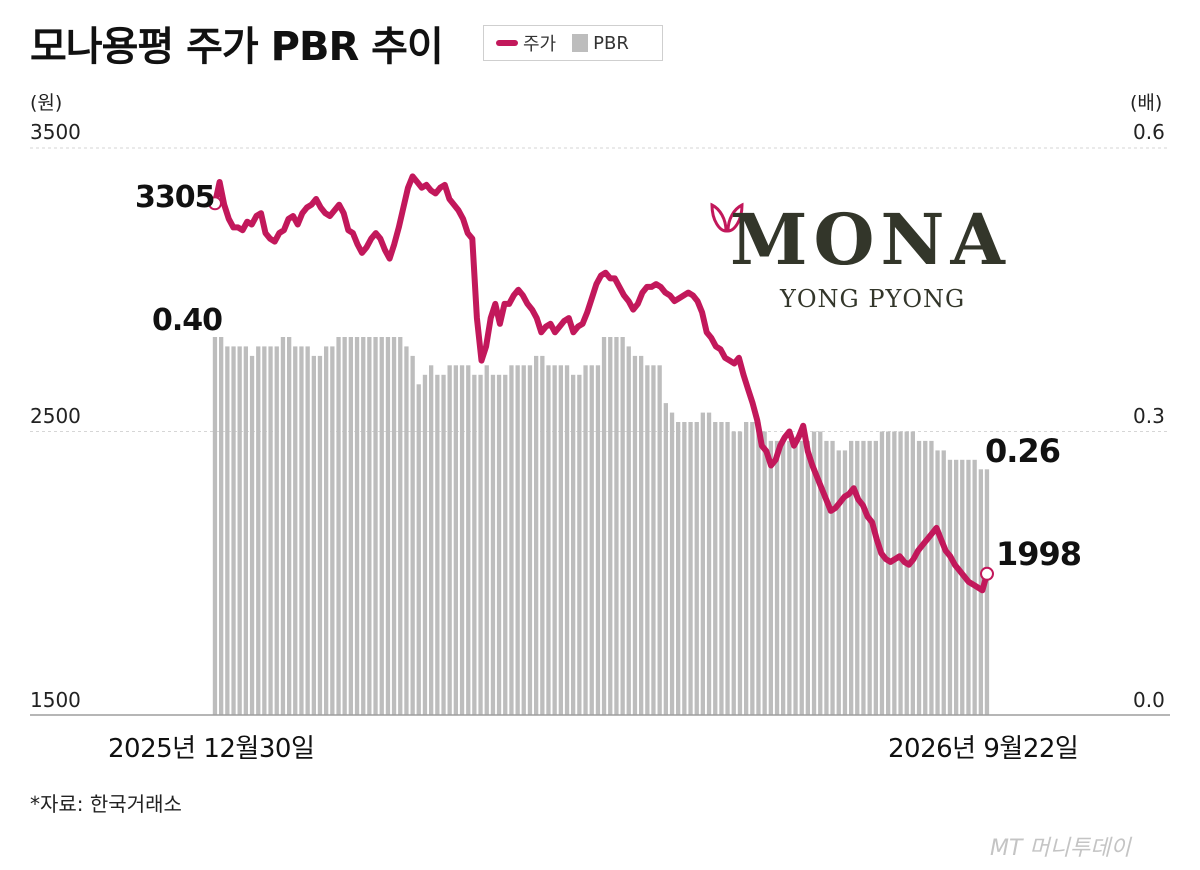 The image size is (1200, 870). Describe the element at coordinates (1149, 416) in the screenshot. I see `right-tick-mid: 0.3` at that location.